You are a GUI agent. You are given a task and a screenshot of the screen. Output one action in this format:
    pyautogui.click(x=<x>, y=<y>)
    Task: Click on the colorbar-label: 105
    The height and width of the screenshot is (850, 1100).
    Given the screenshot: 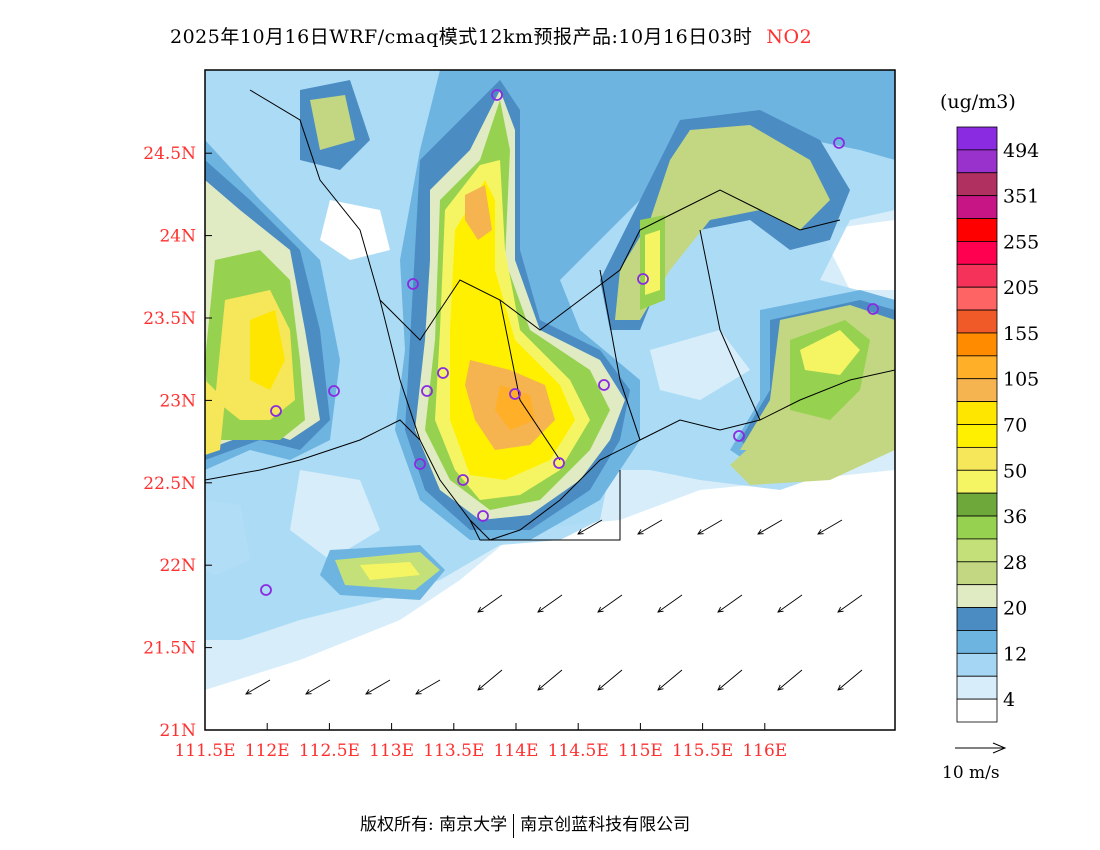 What is the action you would take?
    pyautogui.click(x=1021, y=380)
    